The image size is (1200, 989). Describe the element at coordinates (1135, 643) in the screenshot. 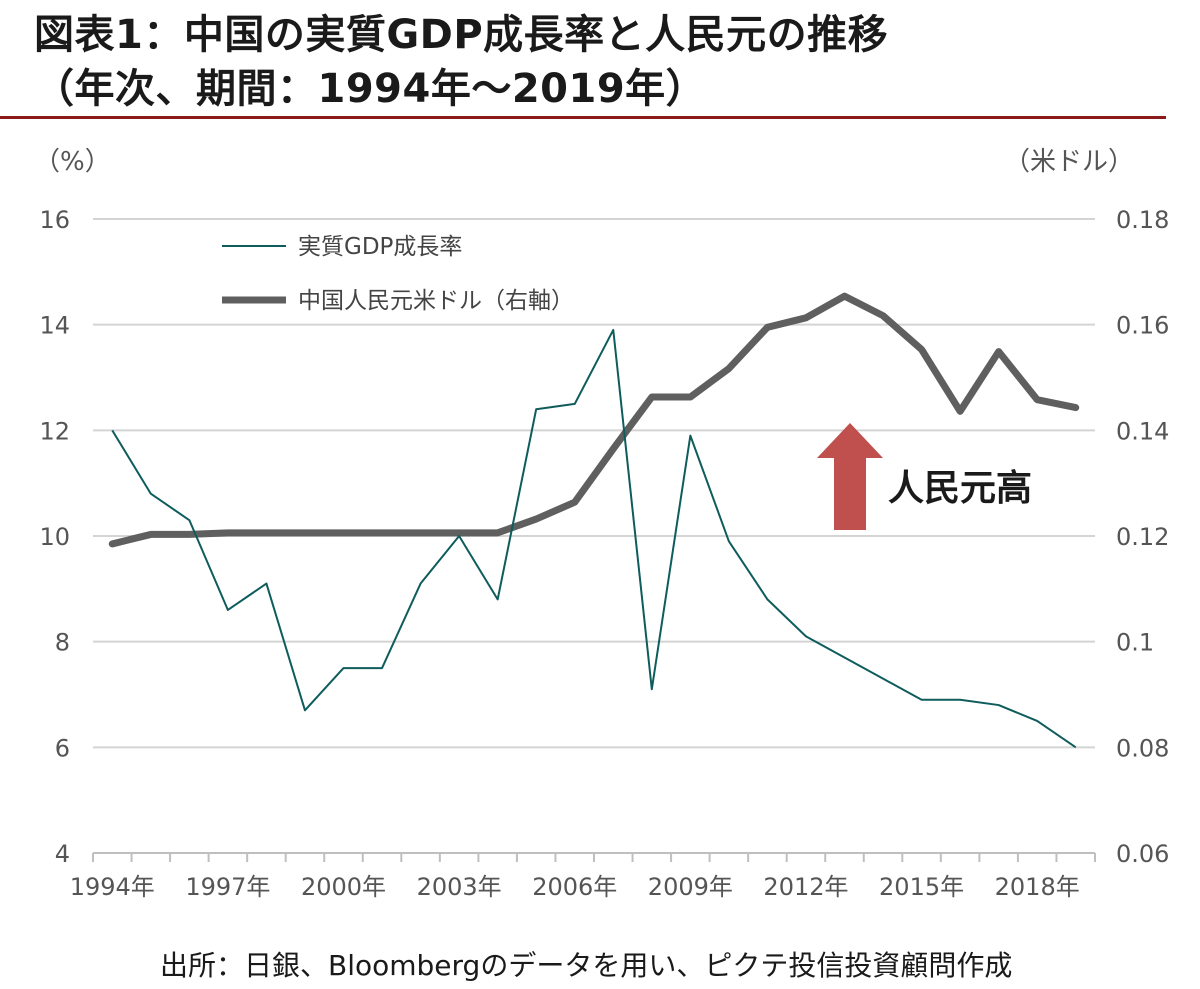

I see `y-right-tick-label: 0.1` at that location.